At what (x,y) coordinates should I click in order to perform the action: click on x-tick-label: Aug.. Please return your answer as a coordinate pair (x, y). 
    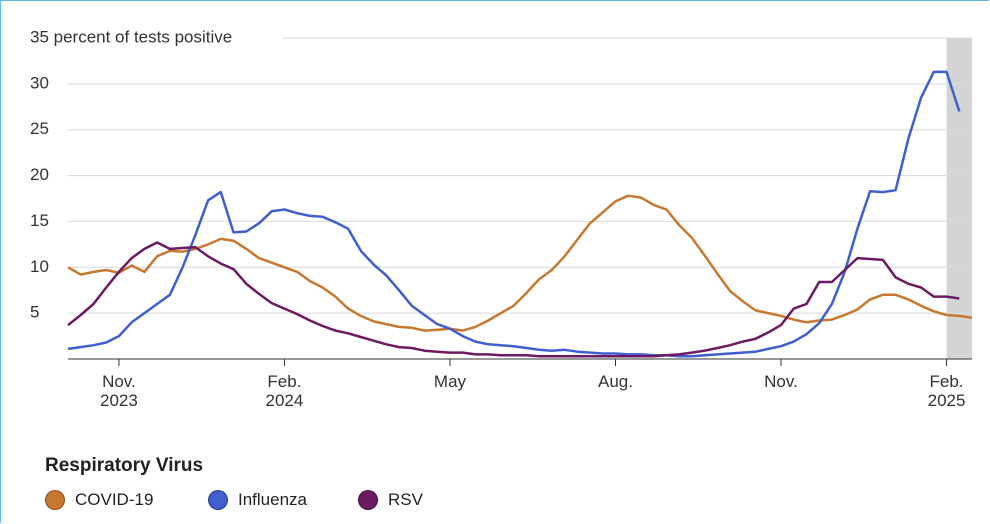
    Looking at the image, I should click on (615, 381).